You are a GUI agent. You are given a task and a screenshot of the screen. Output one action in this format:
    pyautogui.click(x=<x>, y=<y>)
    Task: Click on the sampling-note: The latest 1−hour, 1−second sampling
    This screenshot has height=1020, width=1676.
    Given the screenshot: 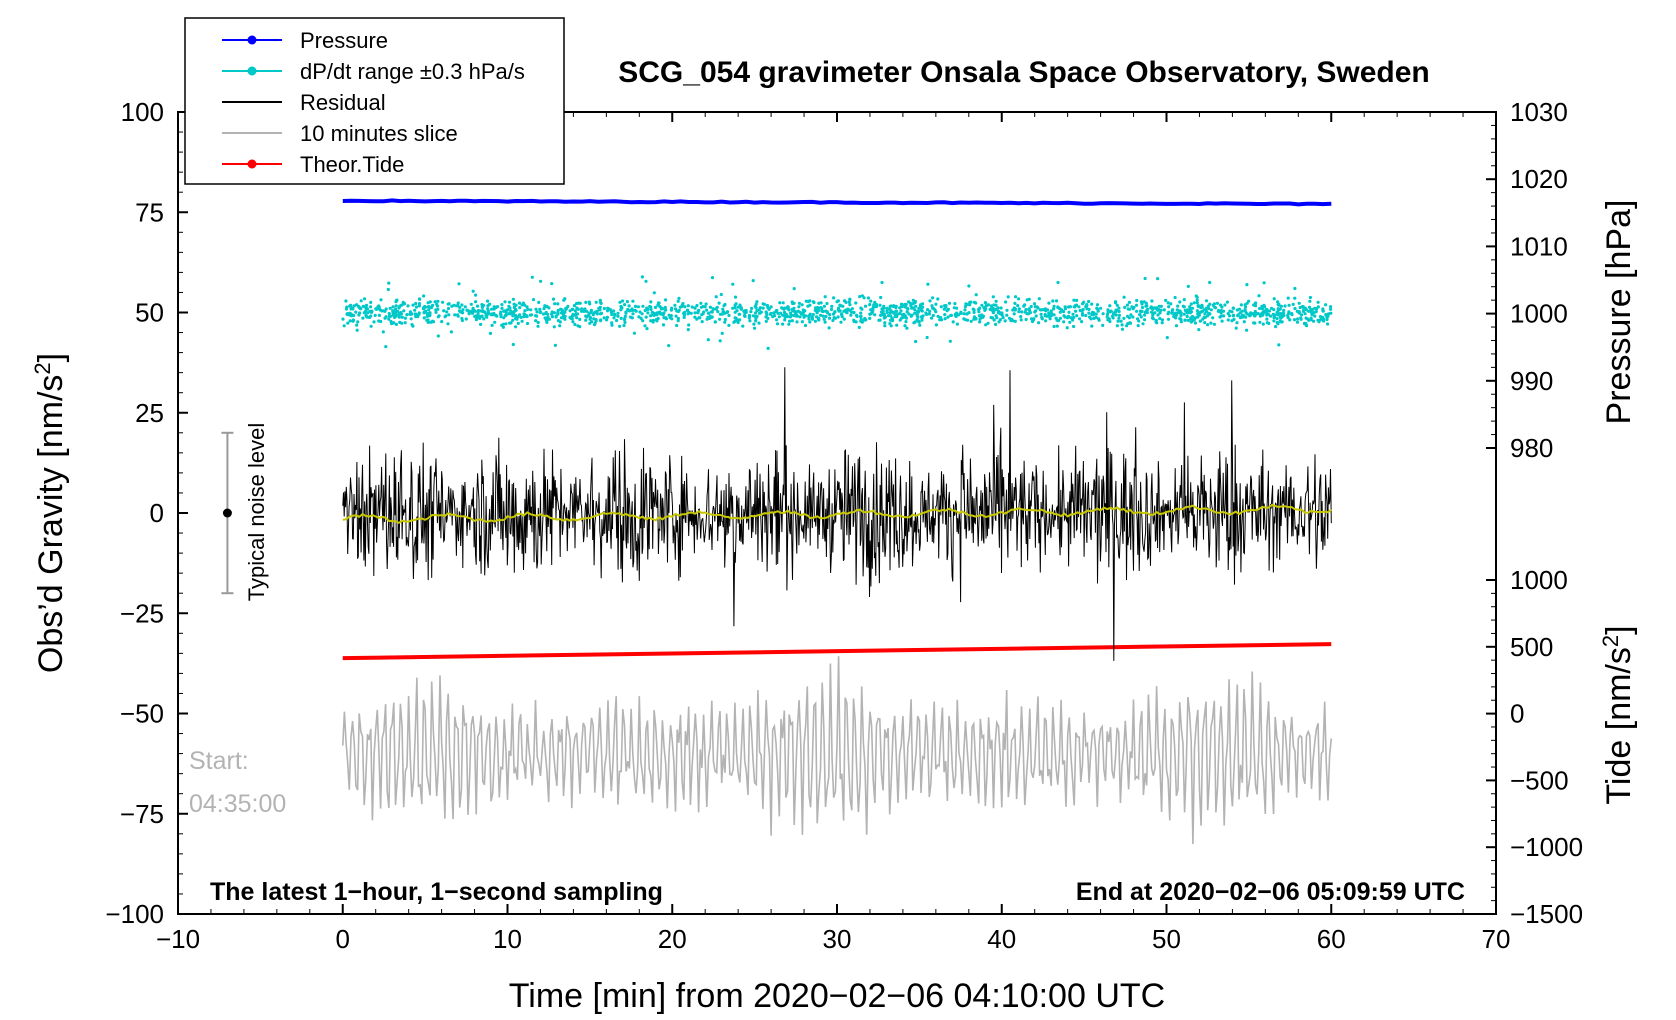 What is the action you would take?
    pyautogui.click(x=436, y=892)
    